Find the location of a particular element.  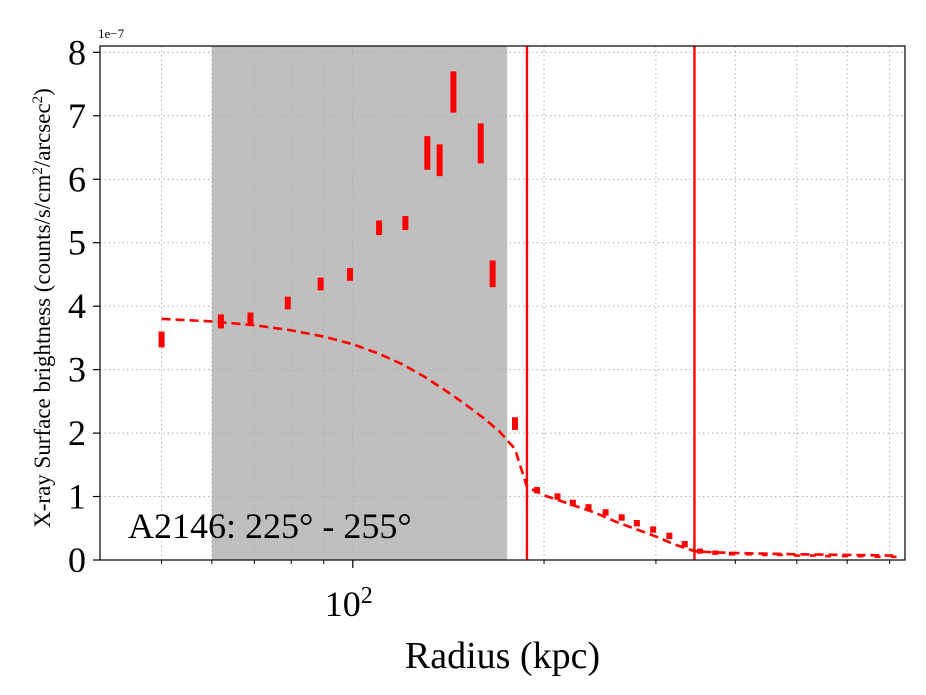

y-tick-label: 6 is located at coordinates (77, 179).